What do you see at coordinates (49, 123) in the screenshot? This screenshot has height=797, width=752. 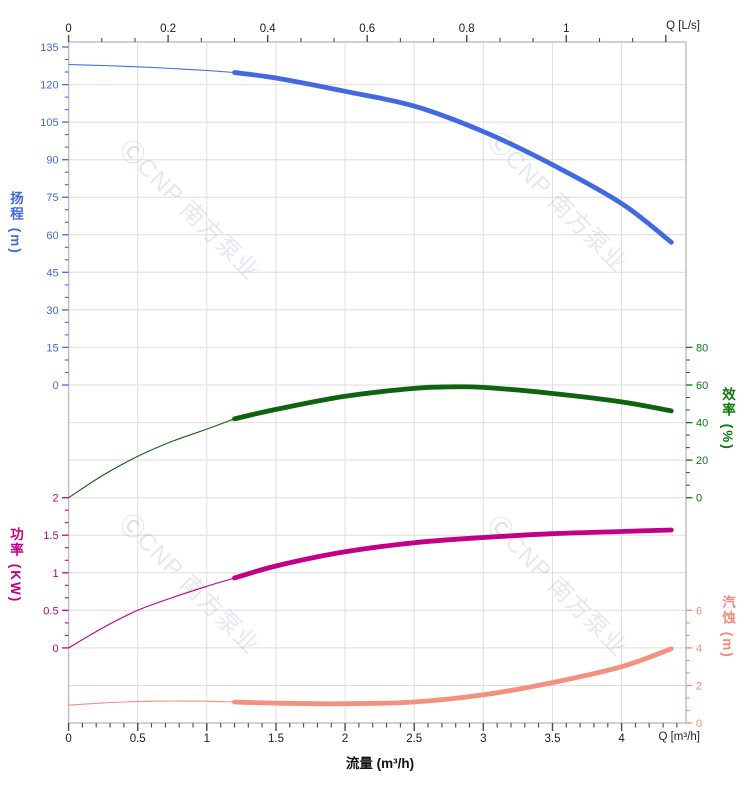 I see `svg-text: 105` at bounding box center [49, 123].